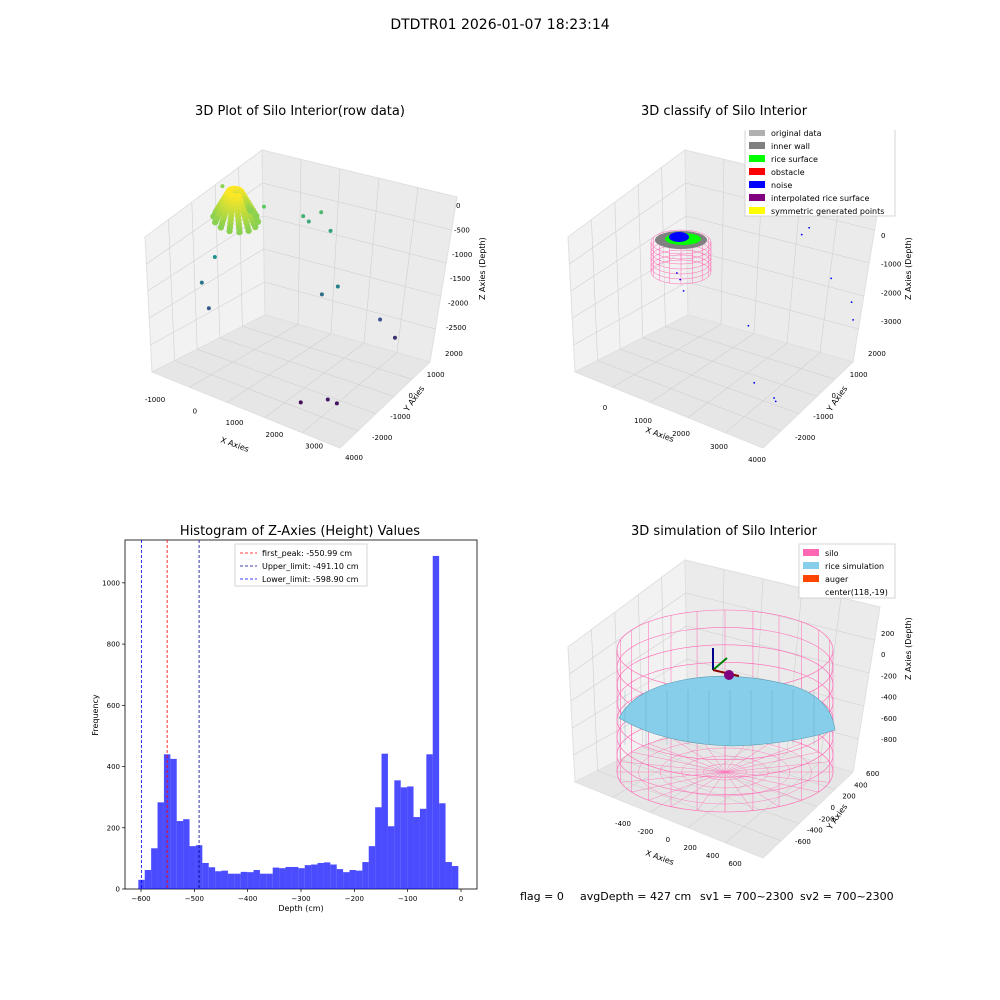 This screenshot has height=1000, width=1000. I want to click on p4-ztick: 200, so click(887, 634).